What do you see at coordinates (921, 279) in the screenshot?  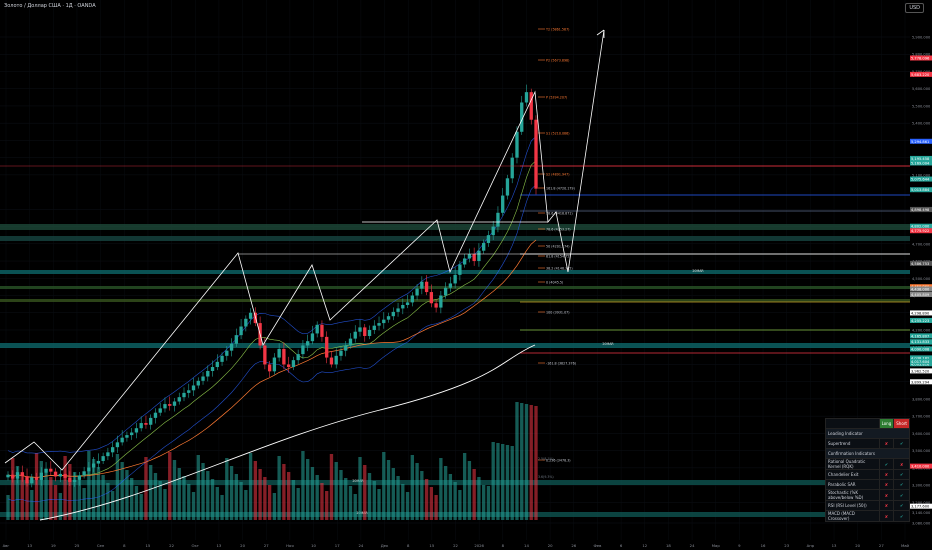 I see `y-tick-label: 4,500.000` at bounding box center [921, 279].